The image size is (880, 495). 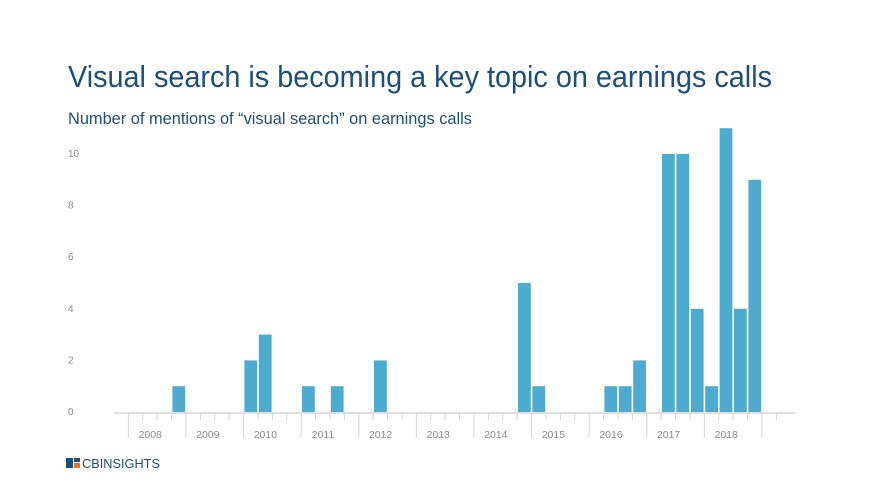 What do you see at coordinates (71, 206) in the screenshot?
I see `y-tick-label: 8` at bounding box center [71, 206].